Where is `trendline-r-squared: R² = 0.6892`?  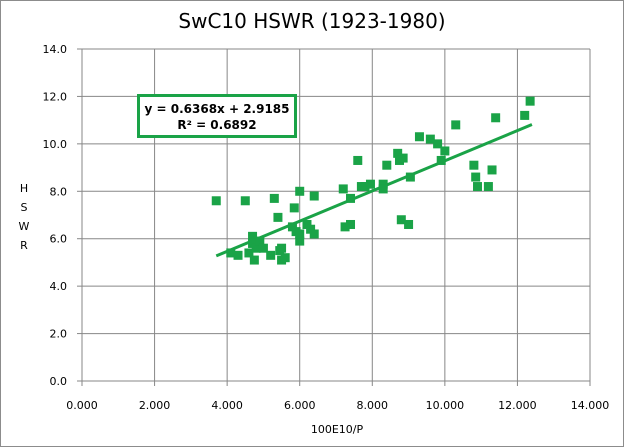
trendline-r-squared: R² = 0.6892 is located at coordinates (217, 125).